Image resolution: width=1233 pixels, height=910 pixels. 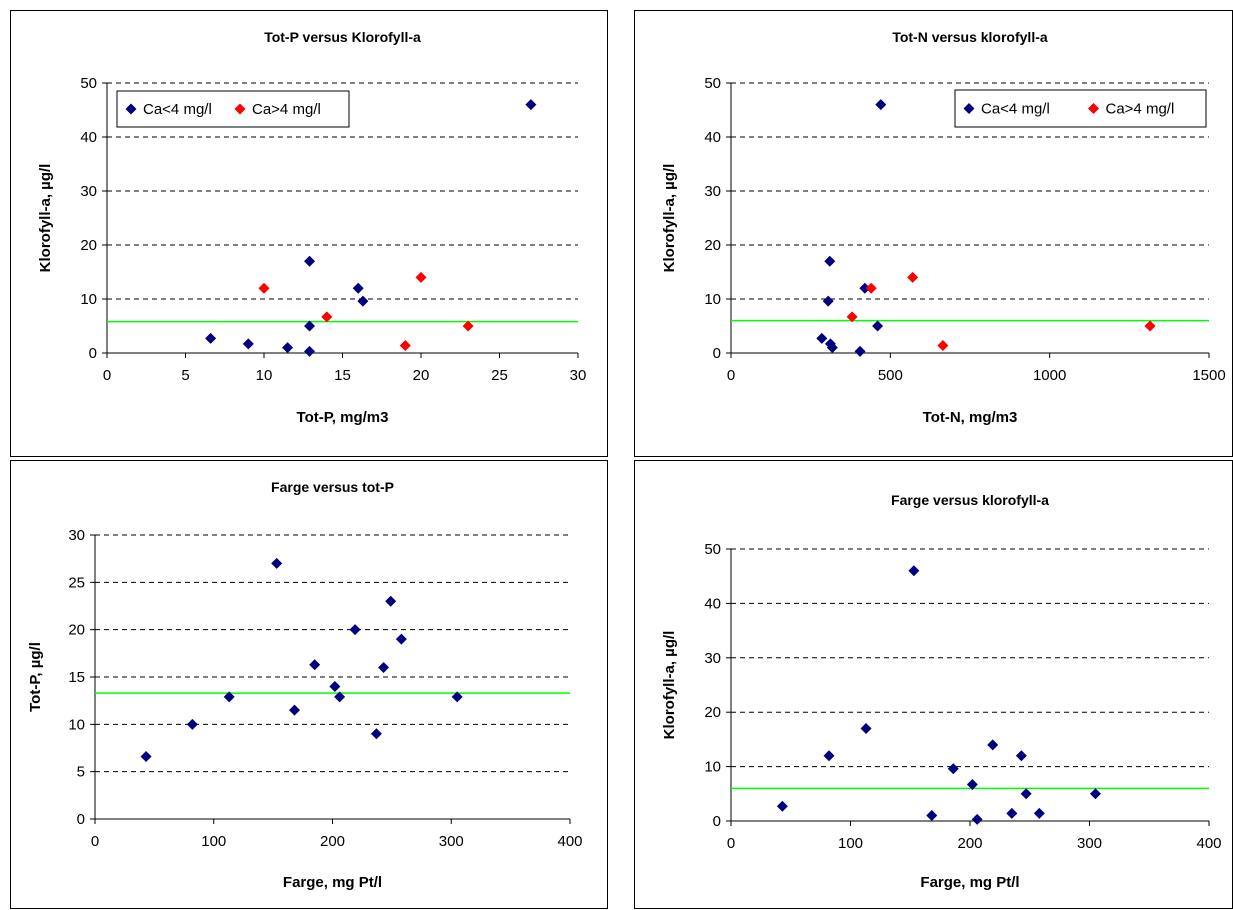 I want to click on y-axis-label: Tot-P, µg/l, so click(x=35, y=677).